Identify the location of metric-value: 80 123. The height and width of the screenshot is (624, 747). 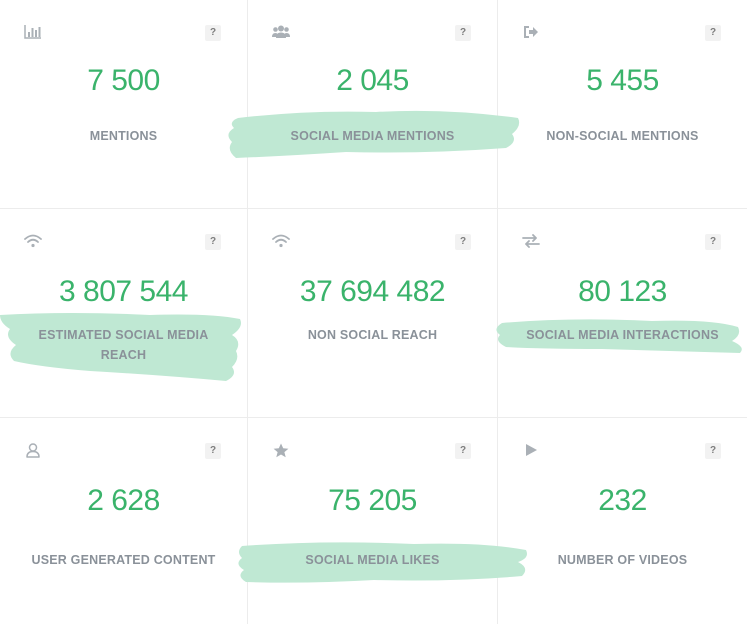
(622, 291).